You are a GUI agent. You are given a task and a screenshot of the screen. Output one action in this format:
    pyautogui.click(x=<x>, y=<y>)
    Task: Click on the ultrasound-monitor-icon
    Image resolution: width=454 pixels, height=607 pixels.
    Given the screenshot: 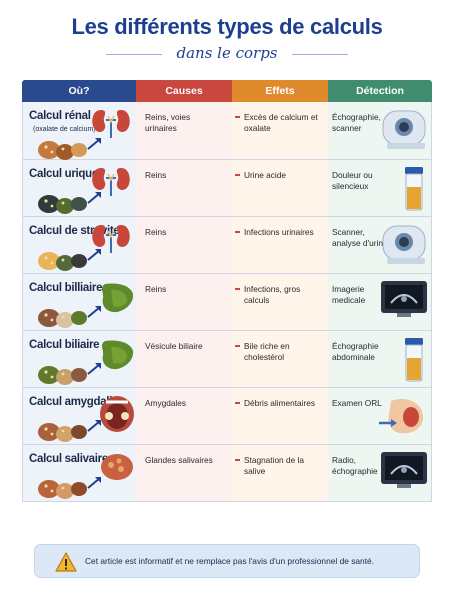 What is the action you would take?
    pyautogui.click(x=404, y=301)
    